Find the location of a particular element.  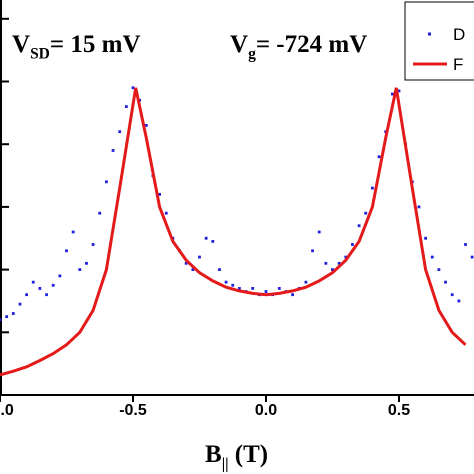

legend-swatch is located at coordinates (429, 34).